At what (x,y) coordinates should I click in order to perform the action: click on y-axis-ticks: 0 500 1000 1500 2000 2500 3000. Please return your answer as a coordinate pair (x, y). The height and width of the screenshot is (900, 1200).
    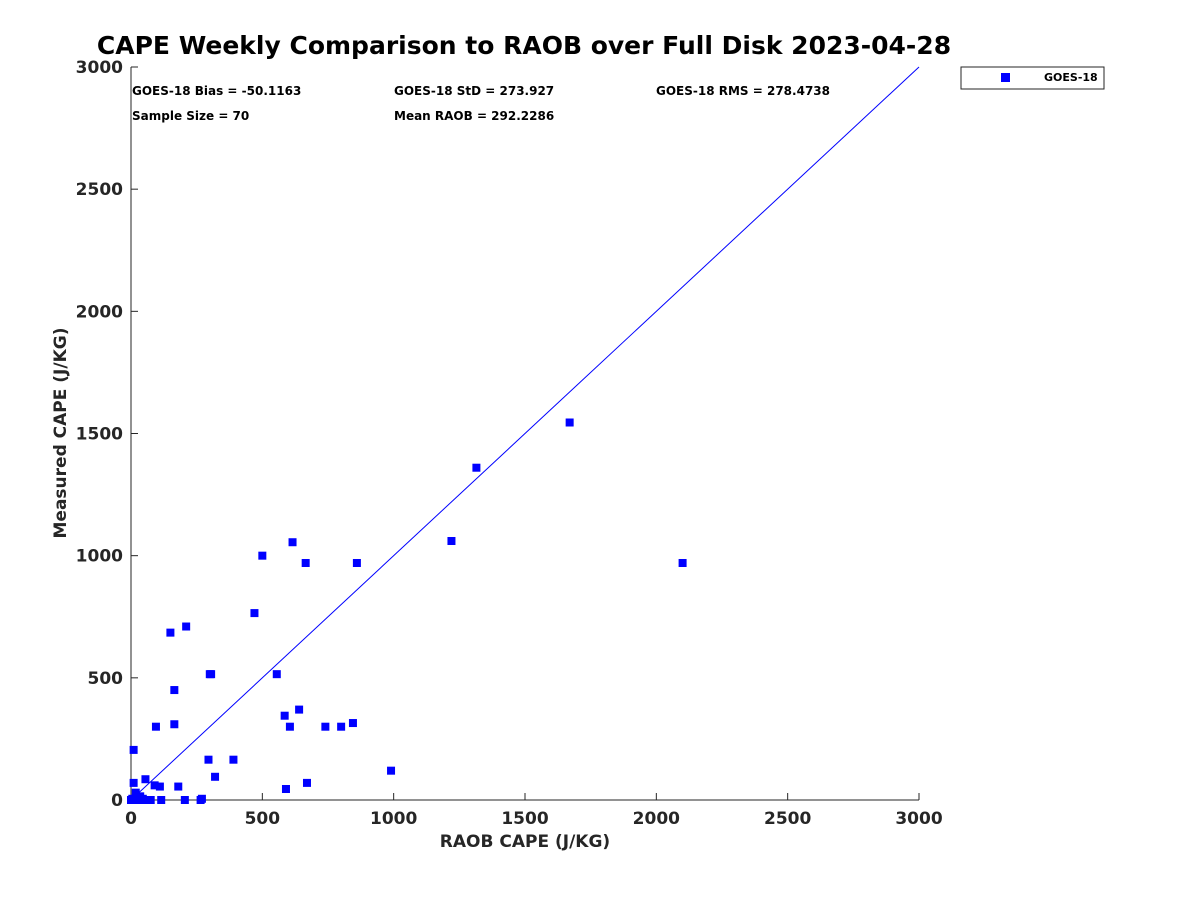
    Looking at the image, I should click on (107, 434).